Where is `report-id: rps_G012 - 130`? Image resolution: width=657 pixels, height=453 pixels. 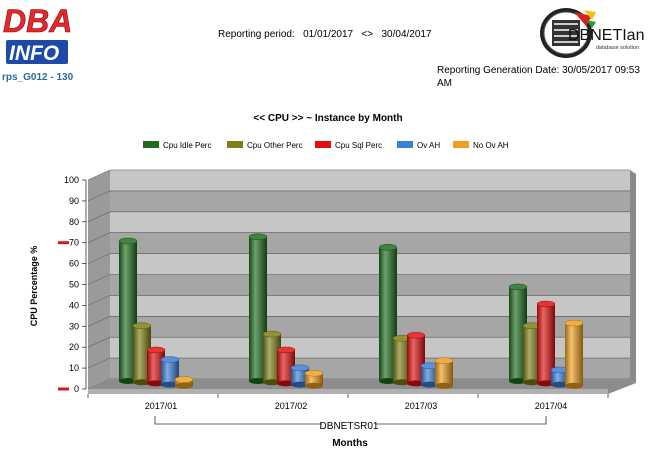 report-id: rps_G012 - 130 is located at coordinates (38, 77).